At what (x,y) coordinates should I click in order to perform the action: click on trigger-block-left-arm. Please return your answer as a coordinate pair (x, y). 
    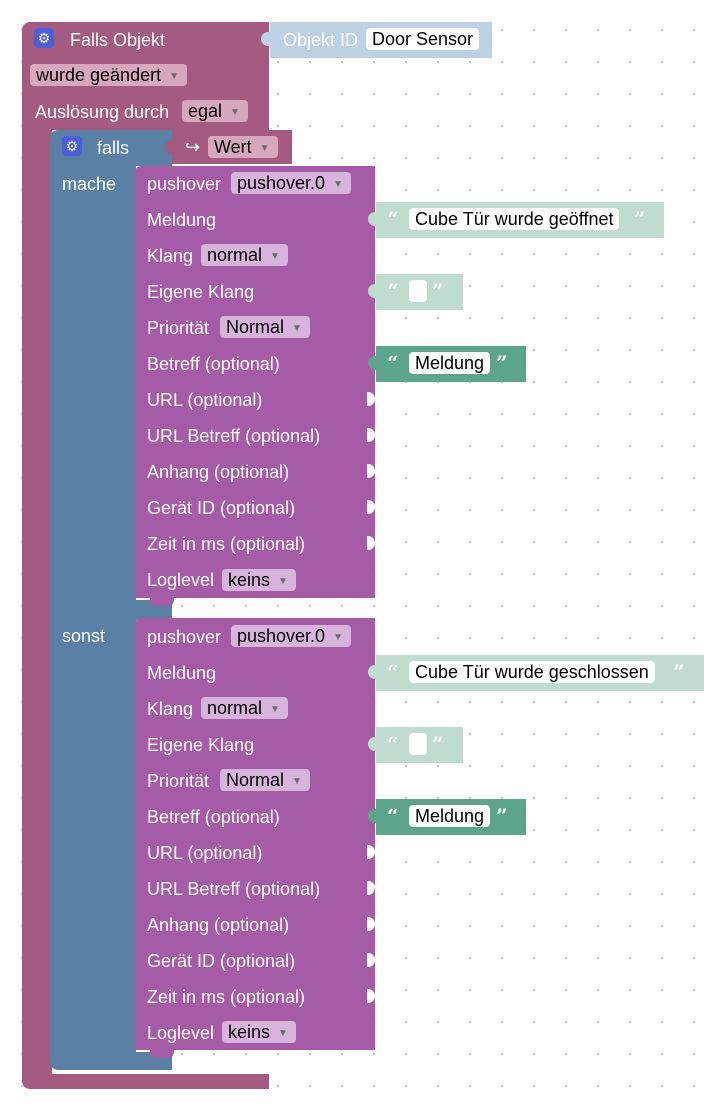
    Looking at the image, I should click on (37, 603).